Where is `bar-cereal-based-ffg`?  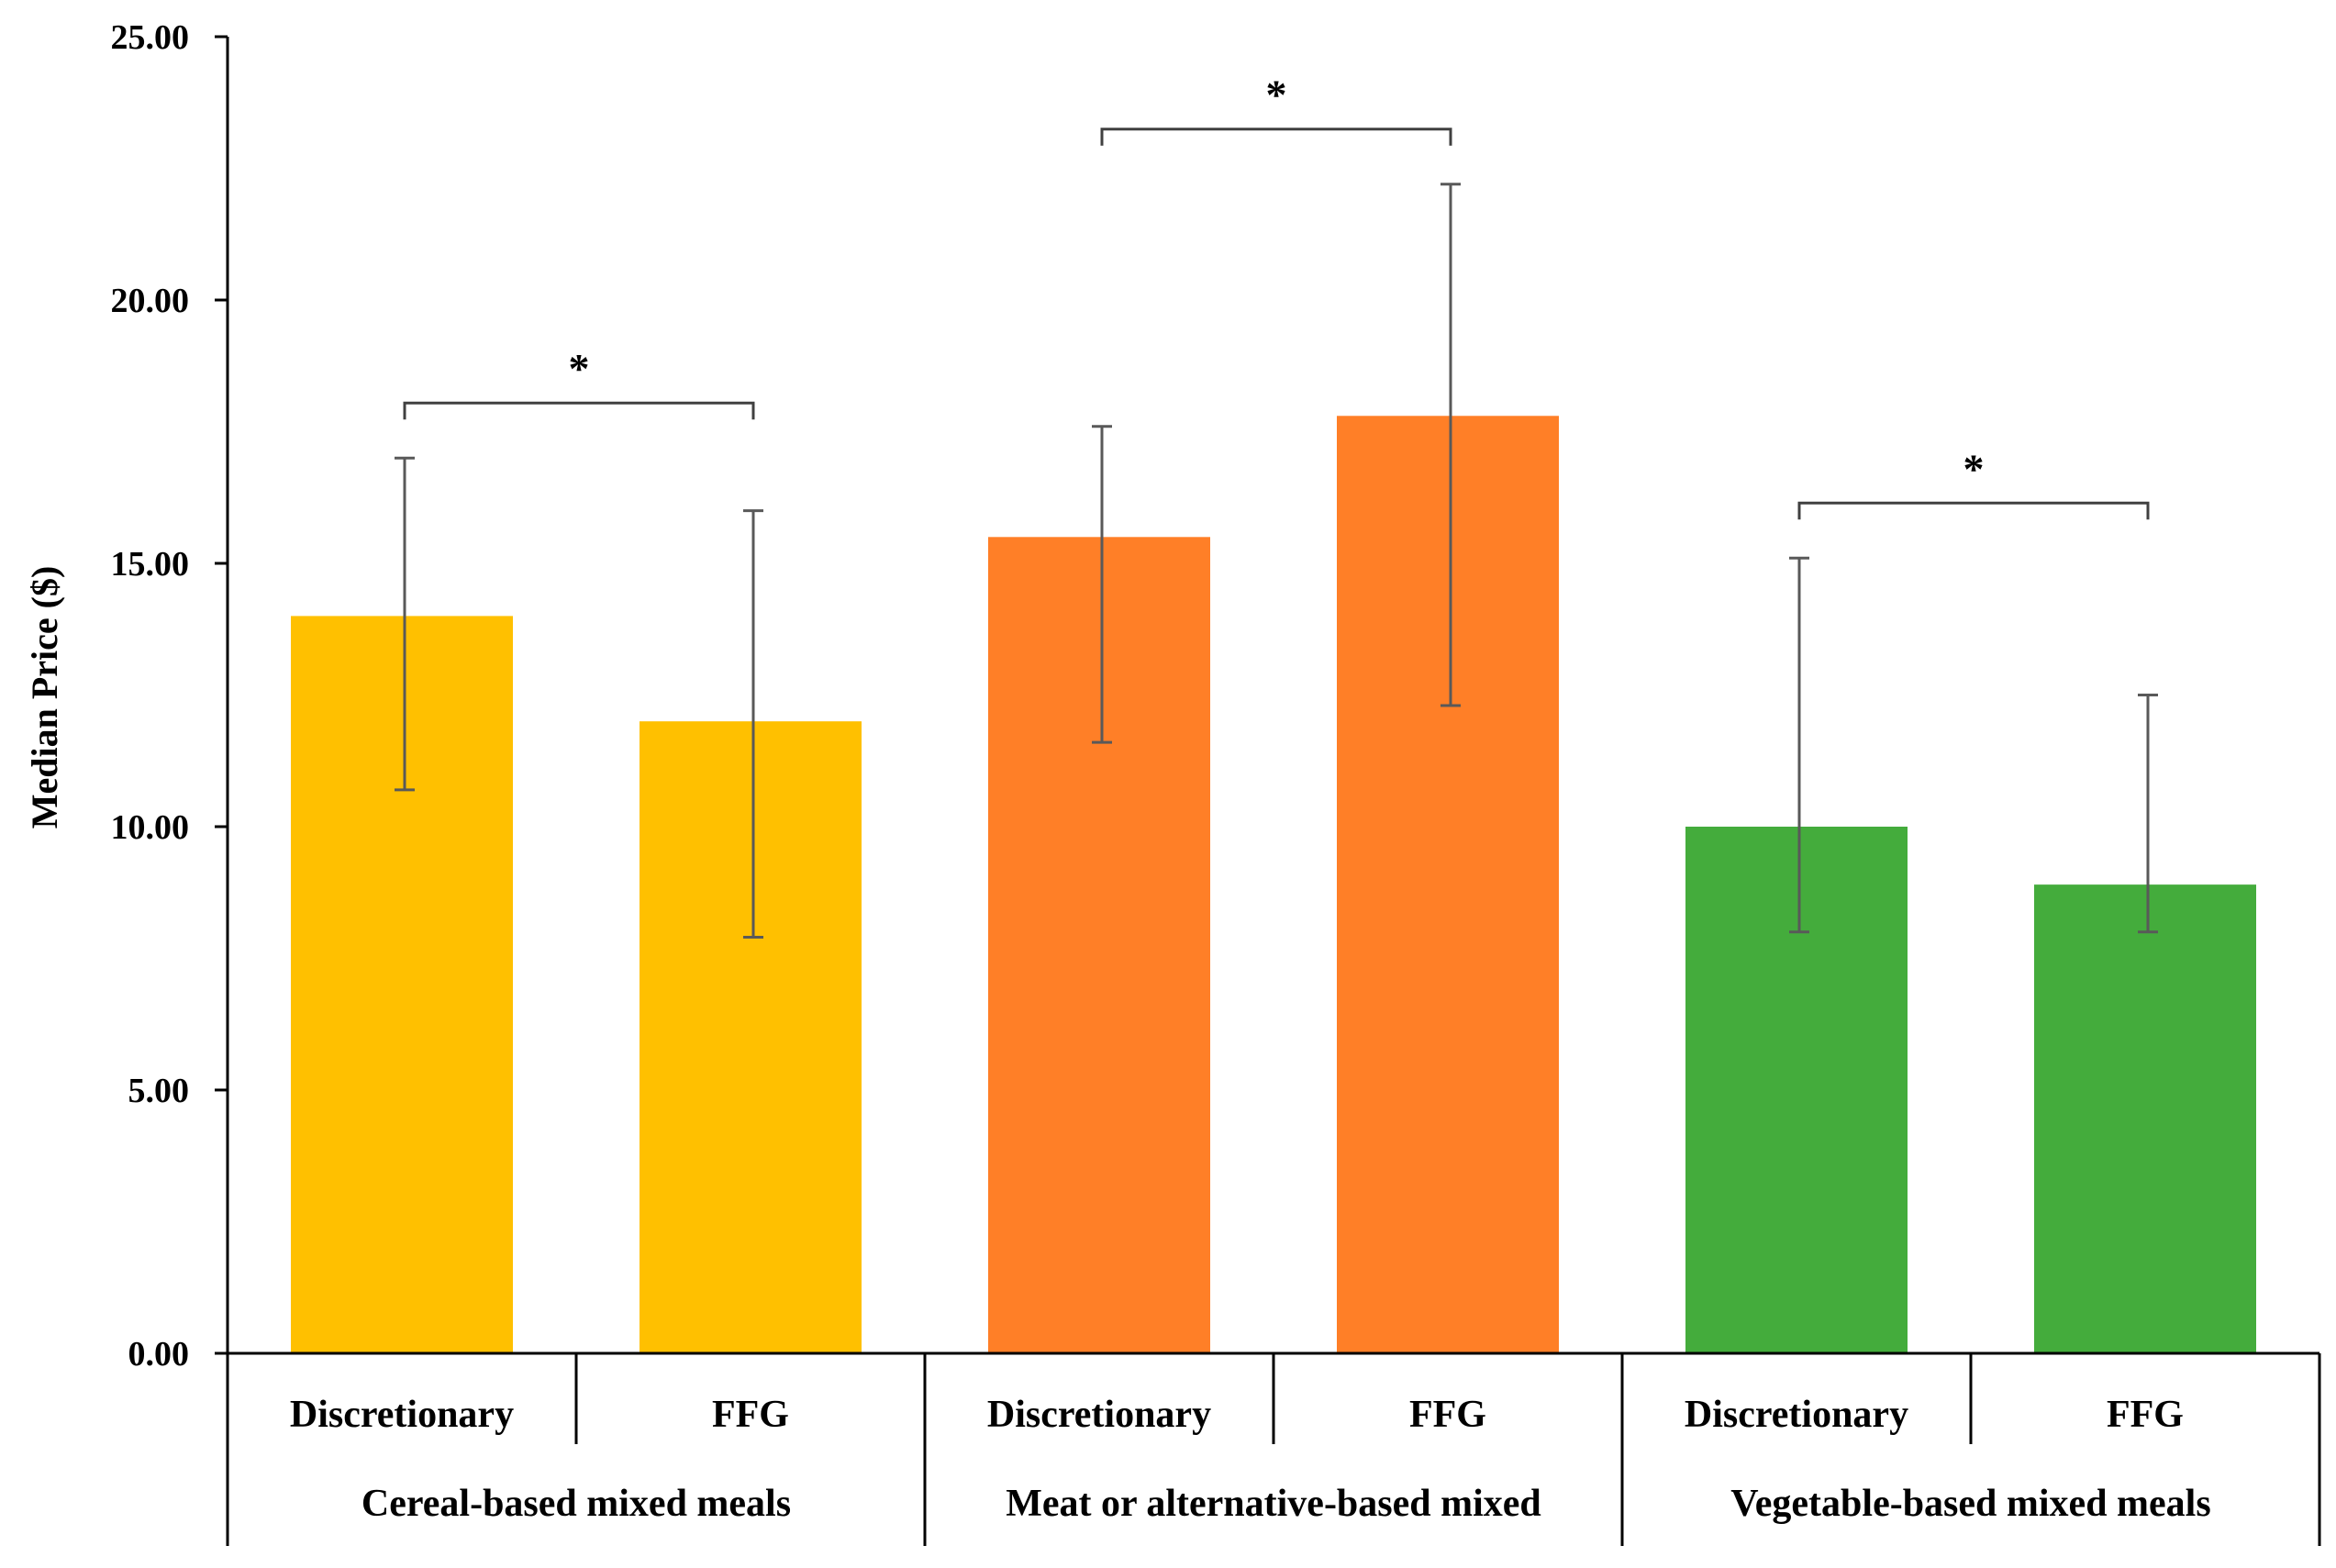 bar-cereal-based-ffg is located at coordinates (751, 1037).